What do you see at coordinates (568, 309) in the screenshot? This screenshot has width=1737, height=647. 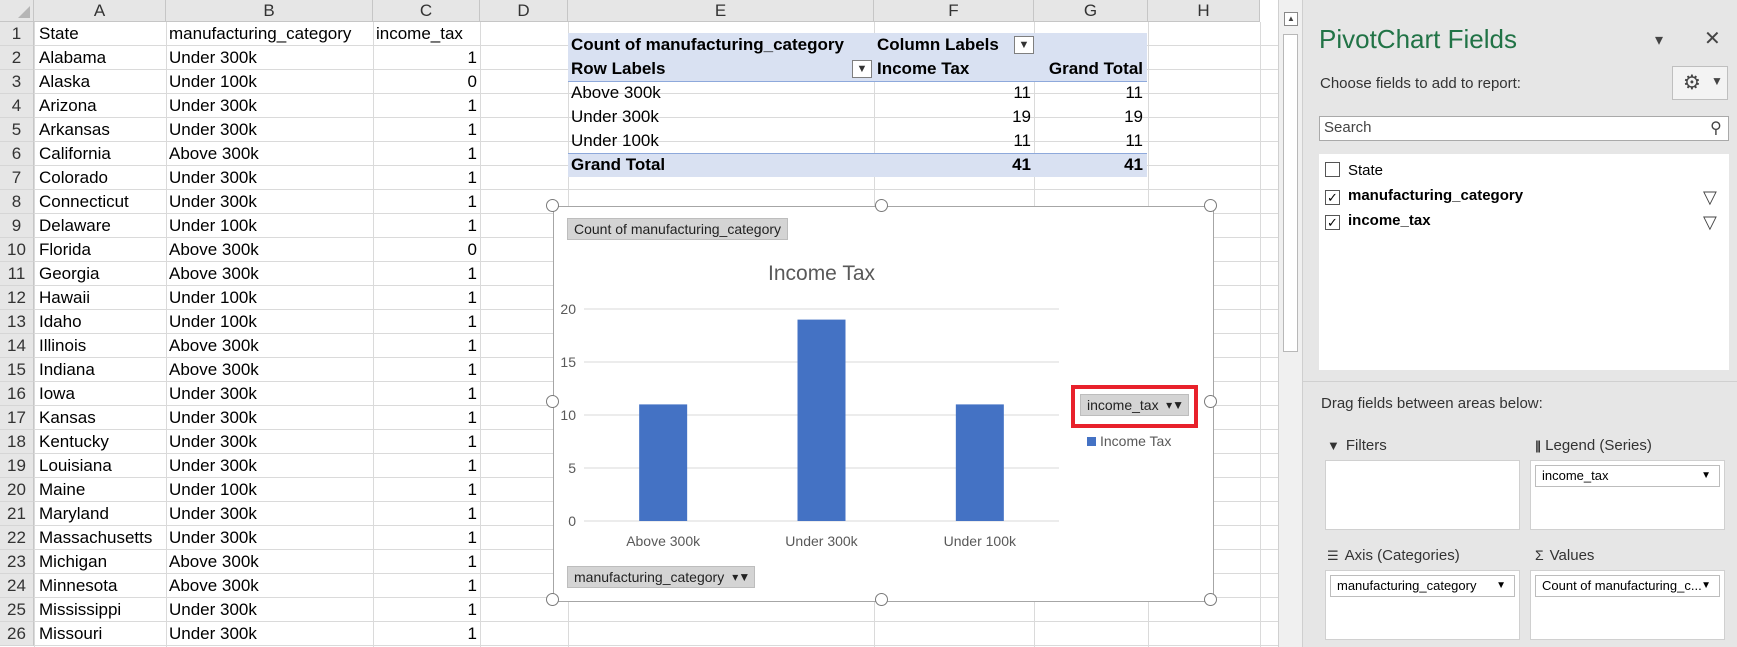 I see `y-tick-label: 20` at bounding box center [568, 309].